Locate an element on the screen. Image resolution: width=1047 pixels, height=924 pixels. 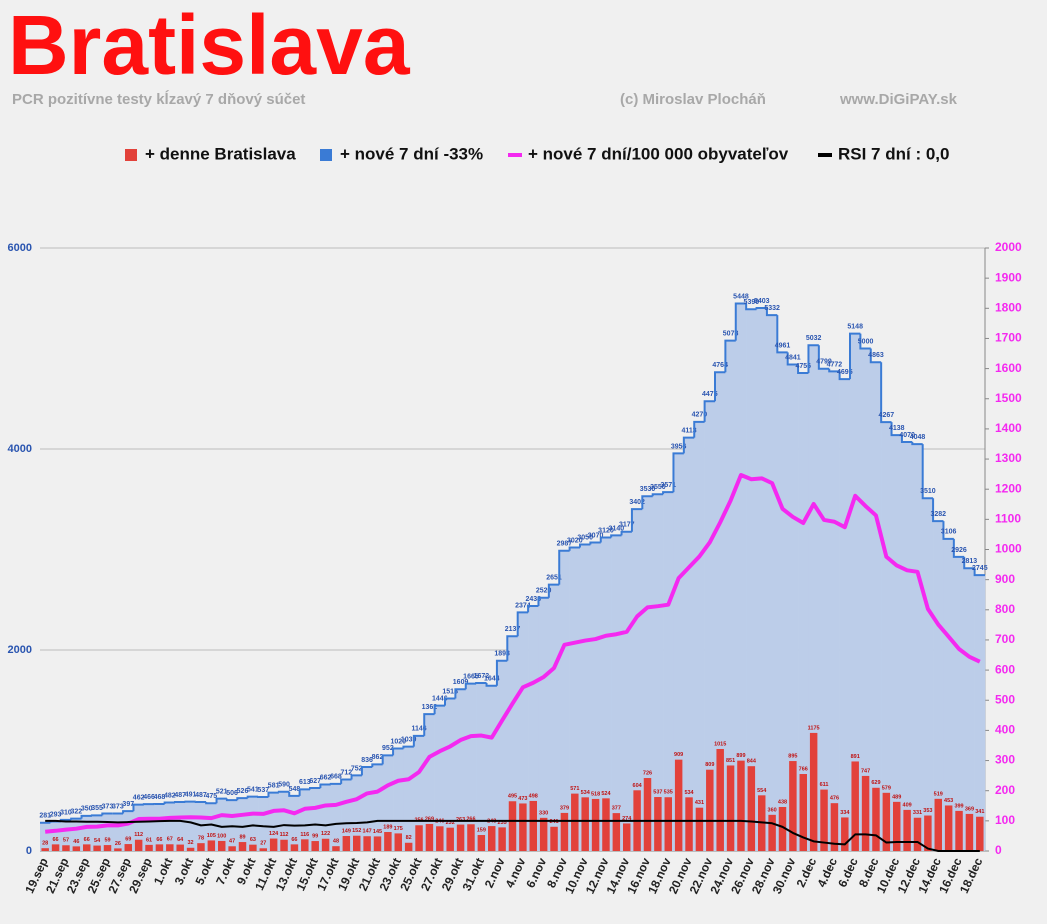
step-label: 548 is located at coordinates (295, 789).